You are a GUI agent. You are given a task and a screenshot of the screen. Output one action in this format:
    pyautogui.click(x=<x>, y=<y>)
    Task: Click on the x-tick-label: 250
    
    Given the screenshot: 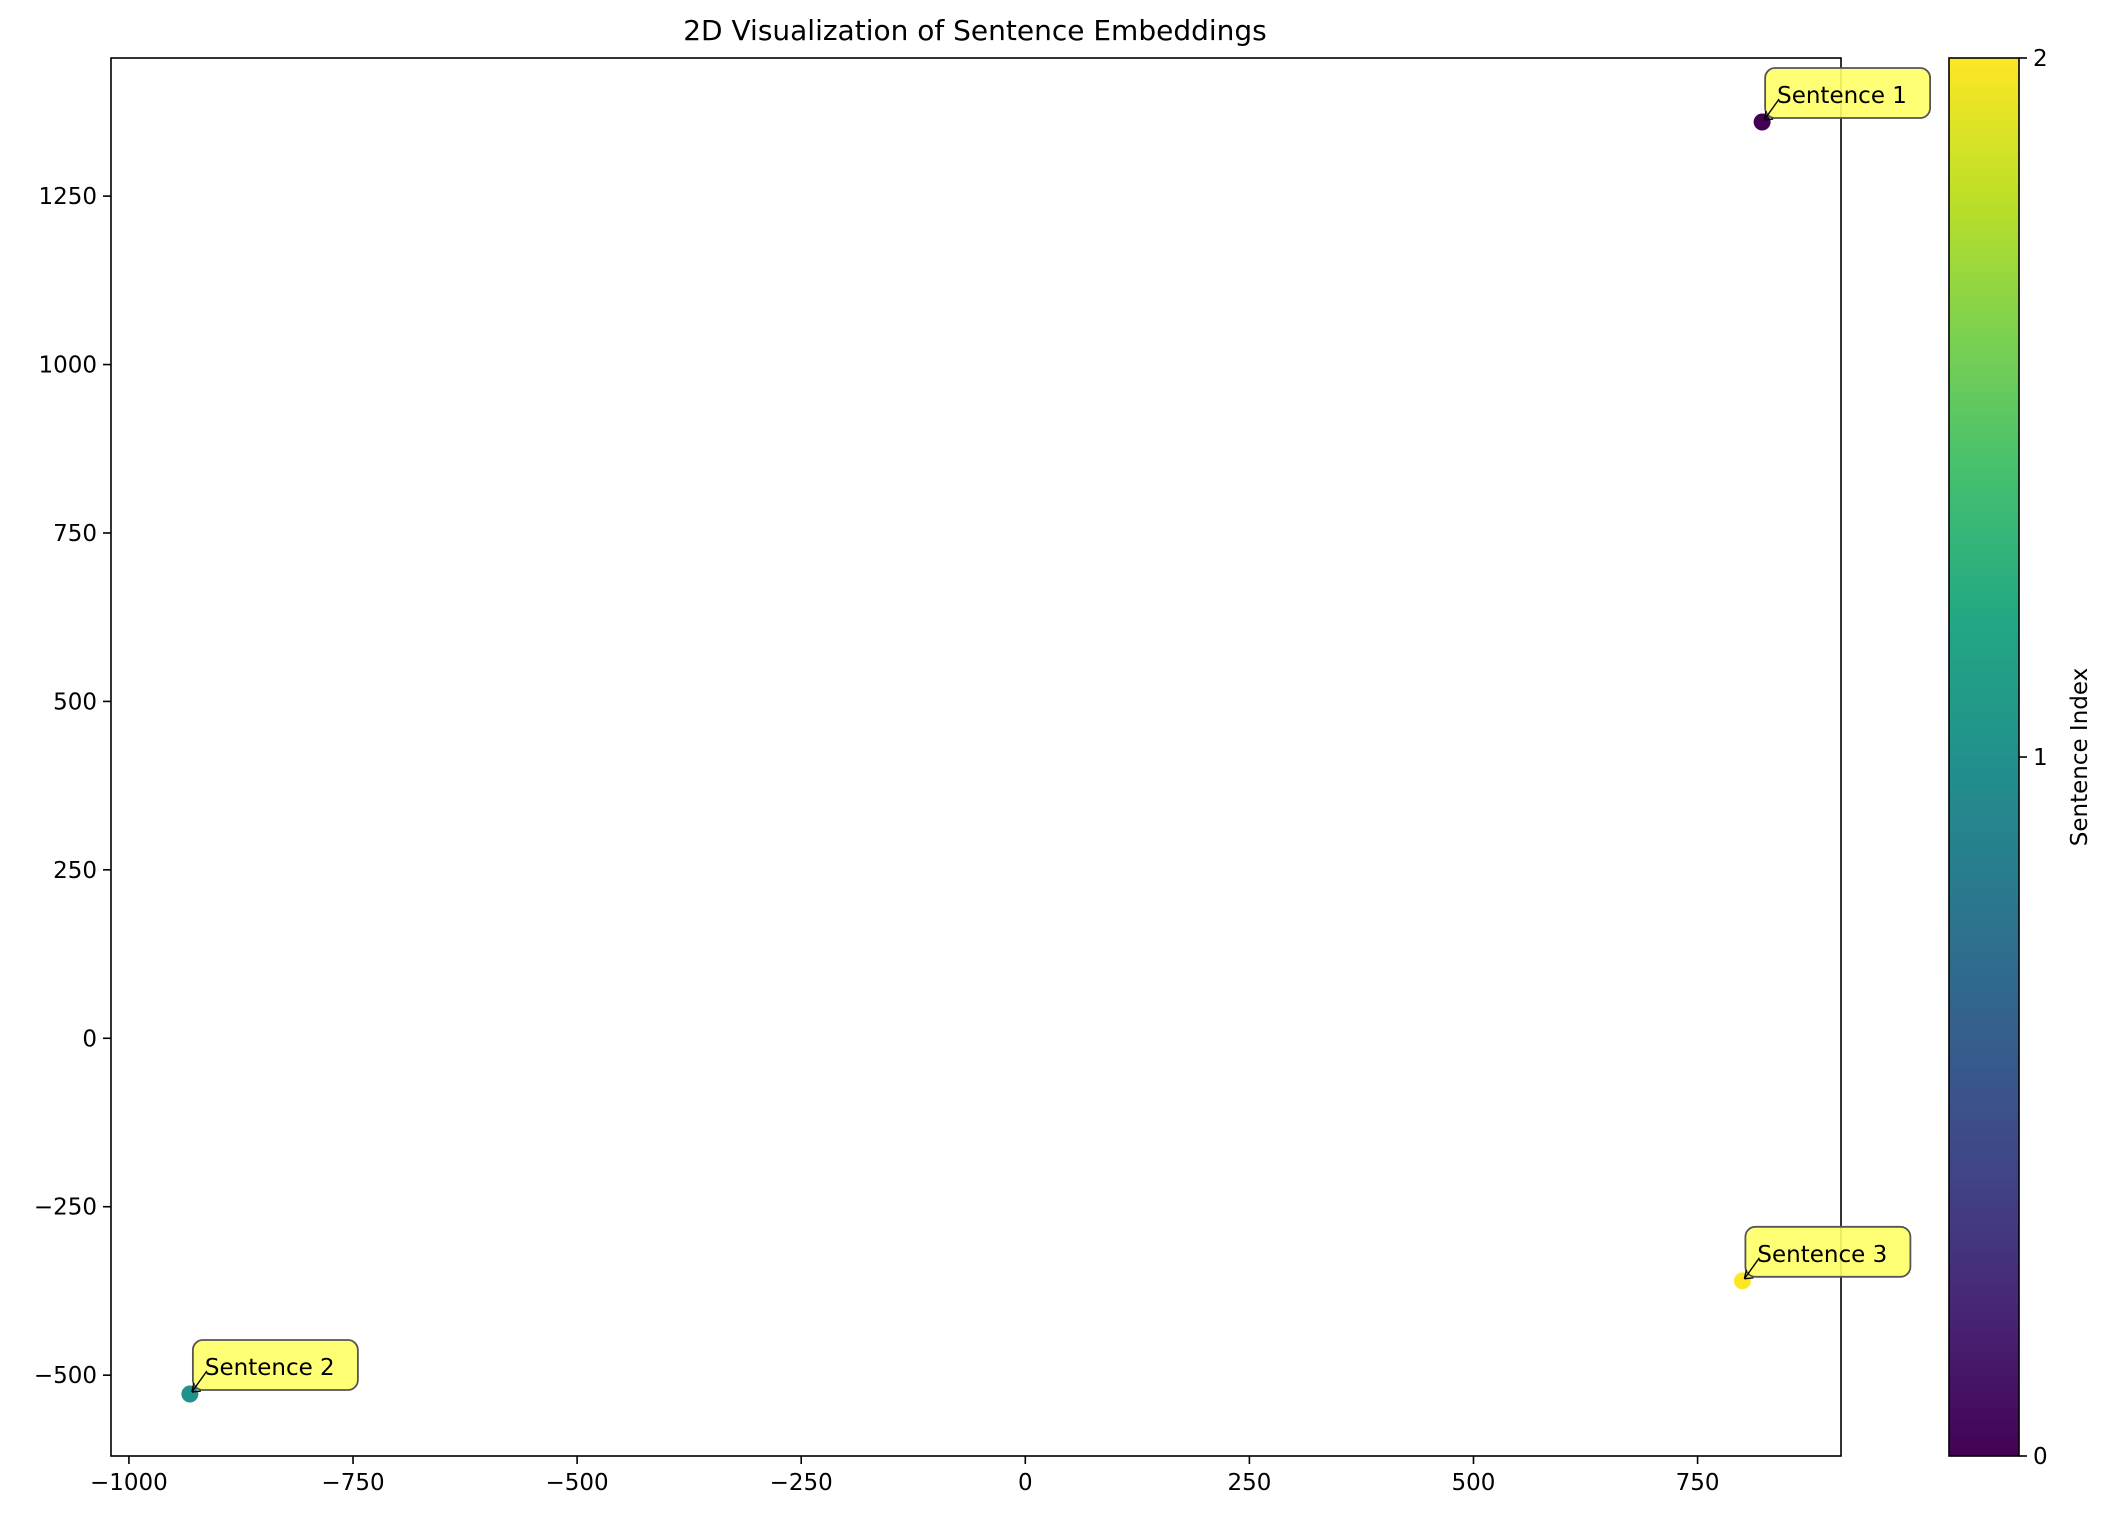 What is the action you would take?
    pyautogui.click(x=1249, y=1483)
    